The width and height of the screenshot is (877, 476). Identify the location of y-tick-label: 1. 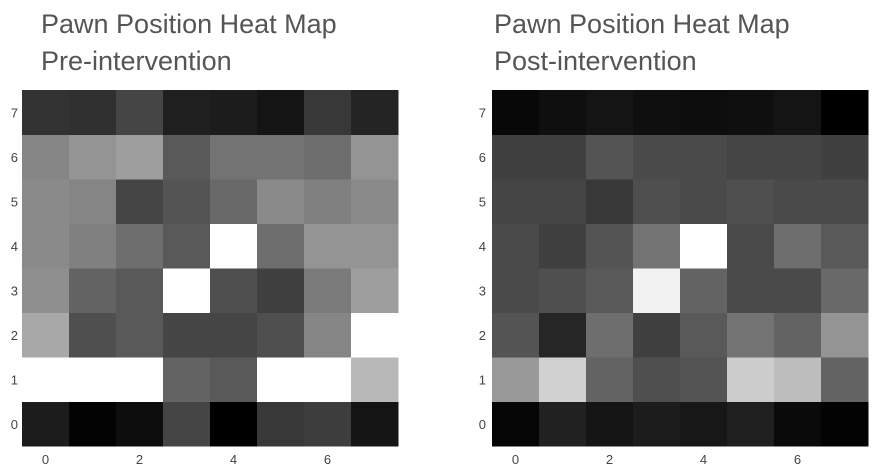
(482, 379).